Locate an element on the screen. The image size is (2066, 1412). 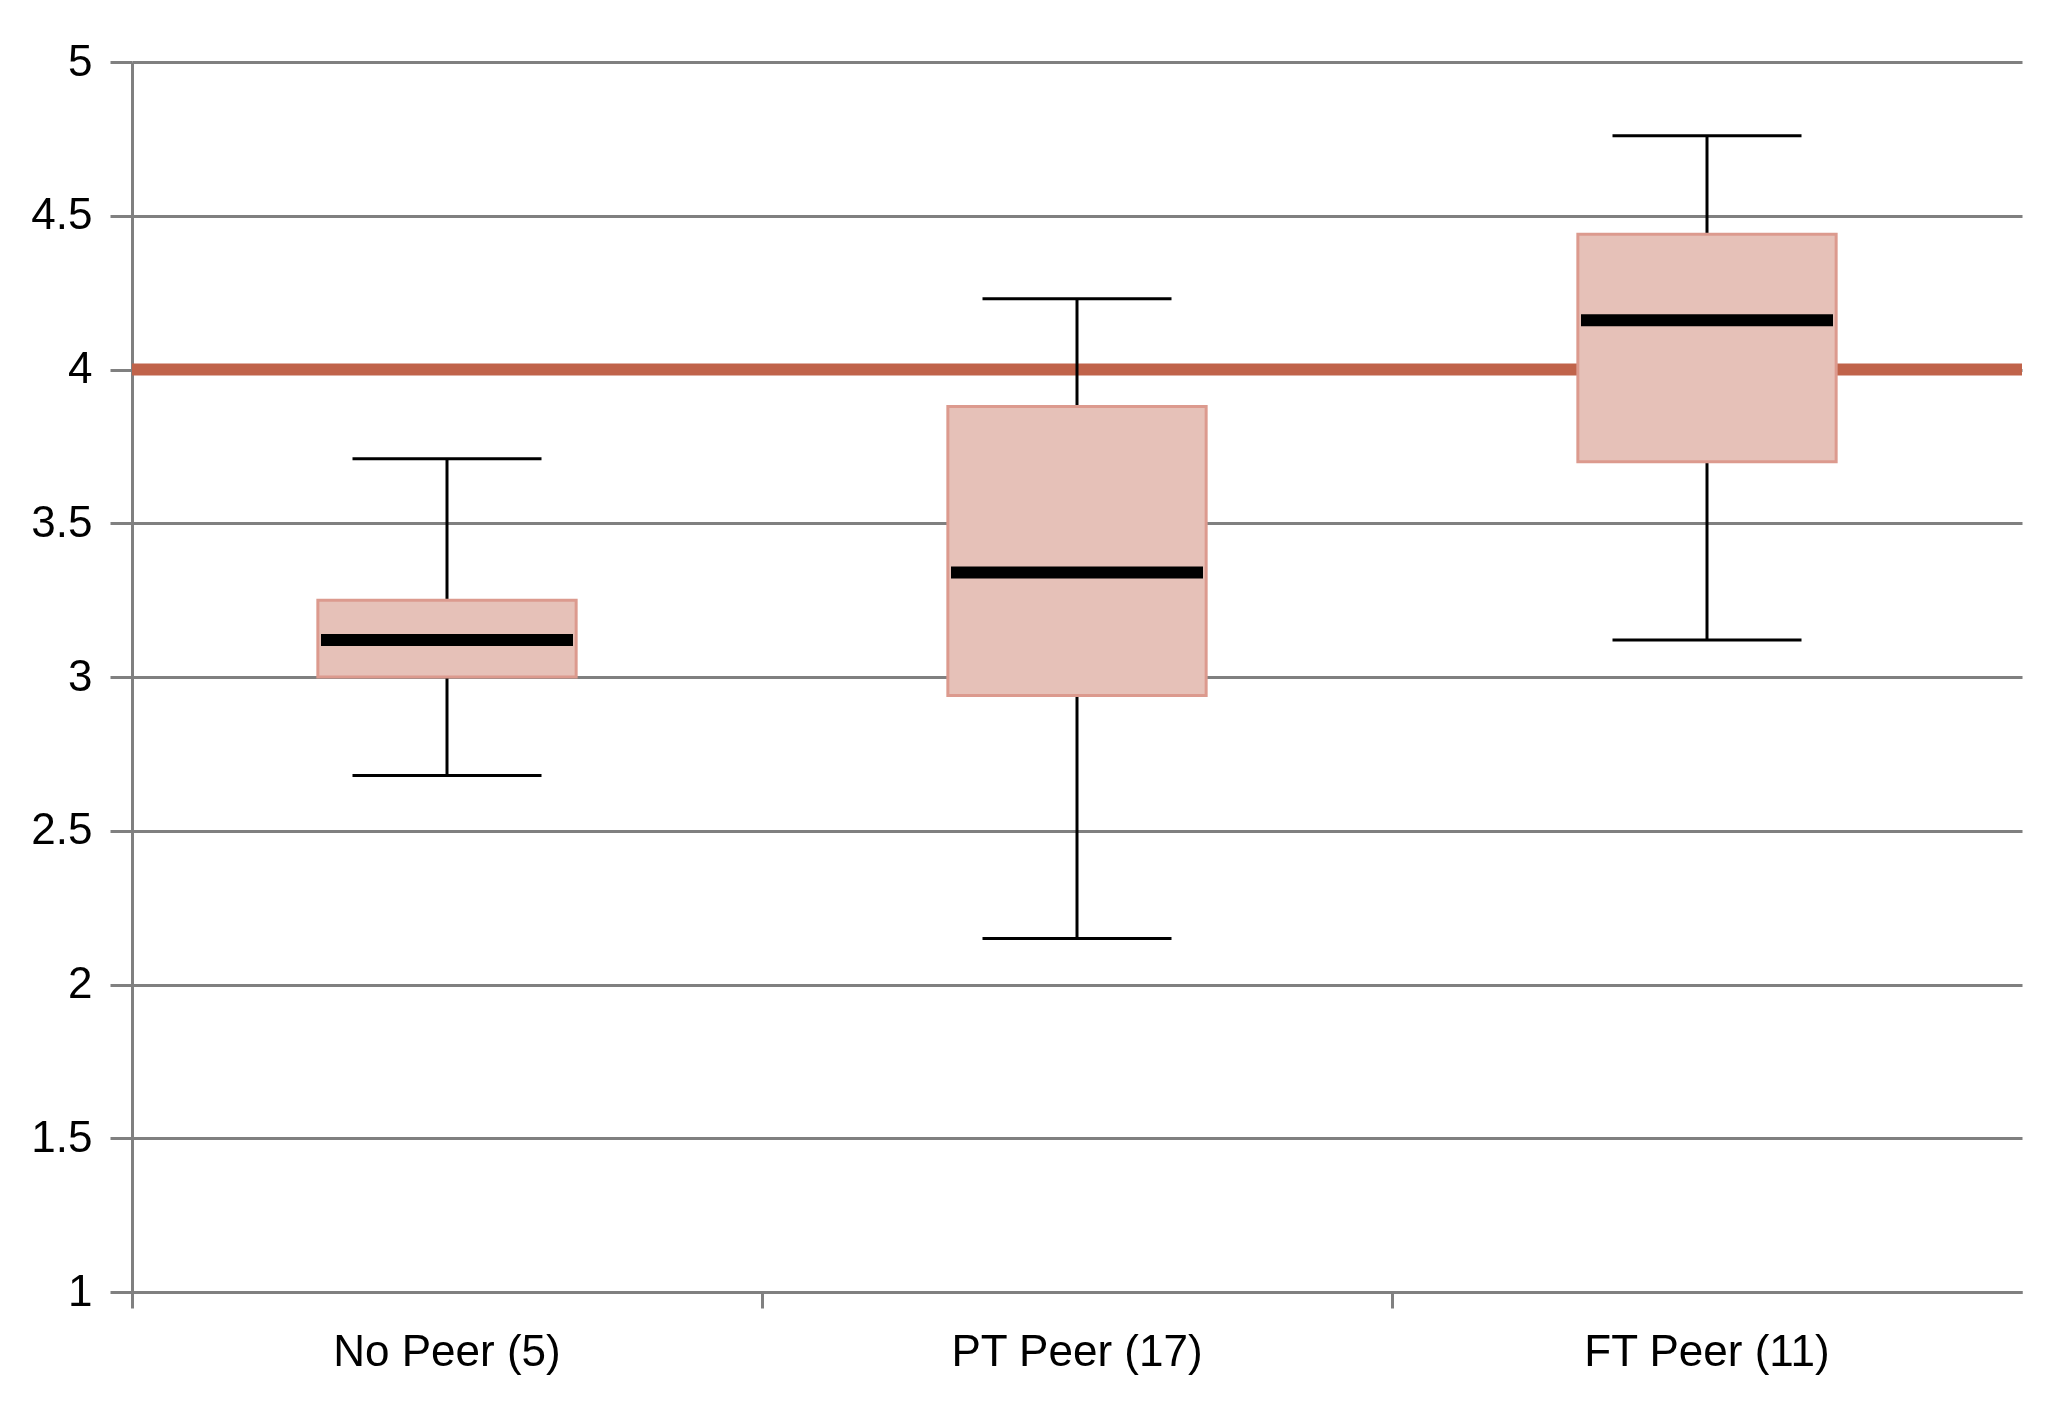
y-tick-label: 1 is located at coordinates (80, 1290).